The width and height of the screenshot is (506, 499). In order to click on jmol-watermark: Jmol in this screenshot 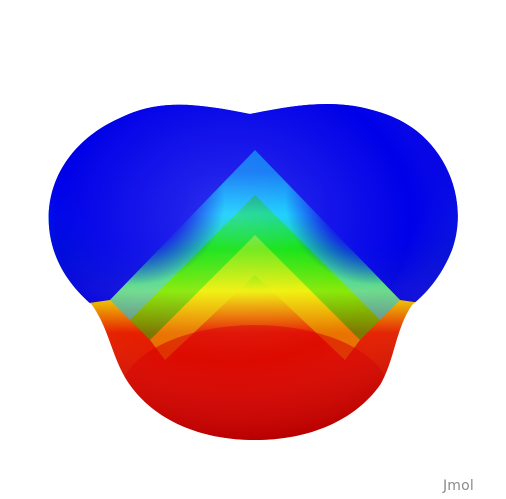, I will do `click(458, 486)`.